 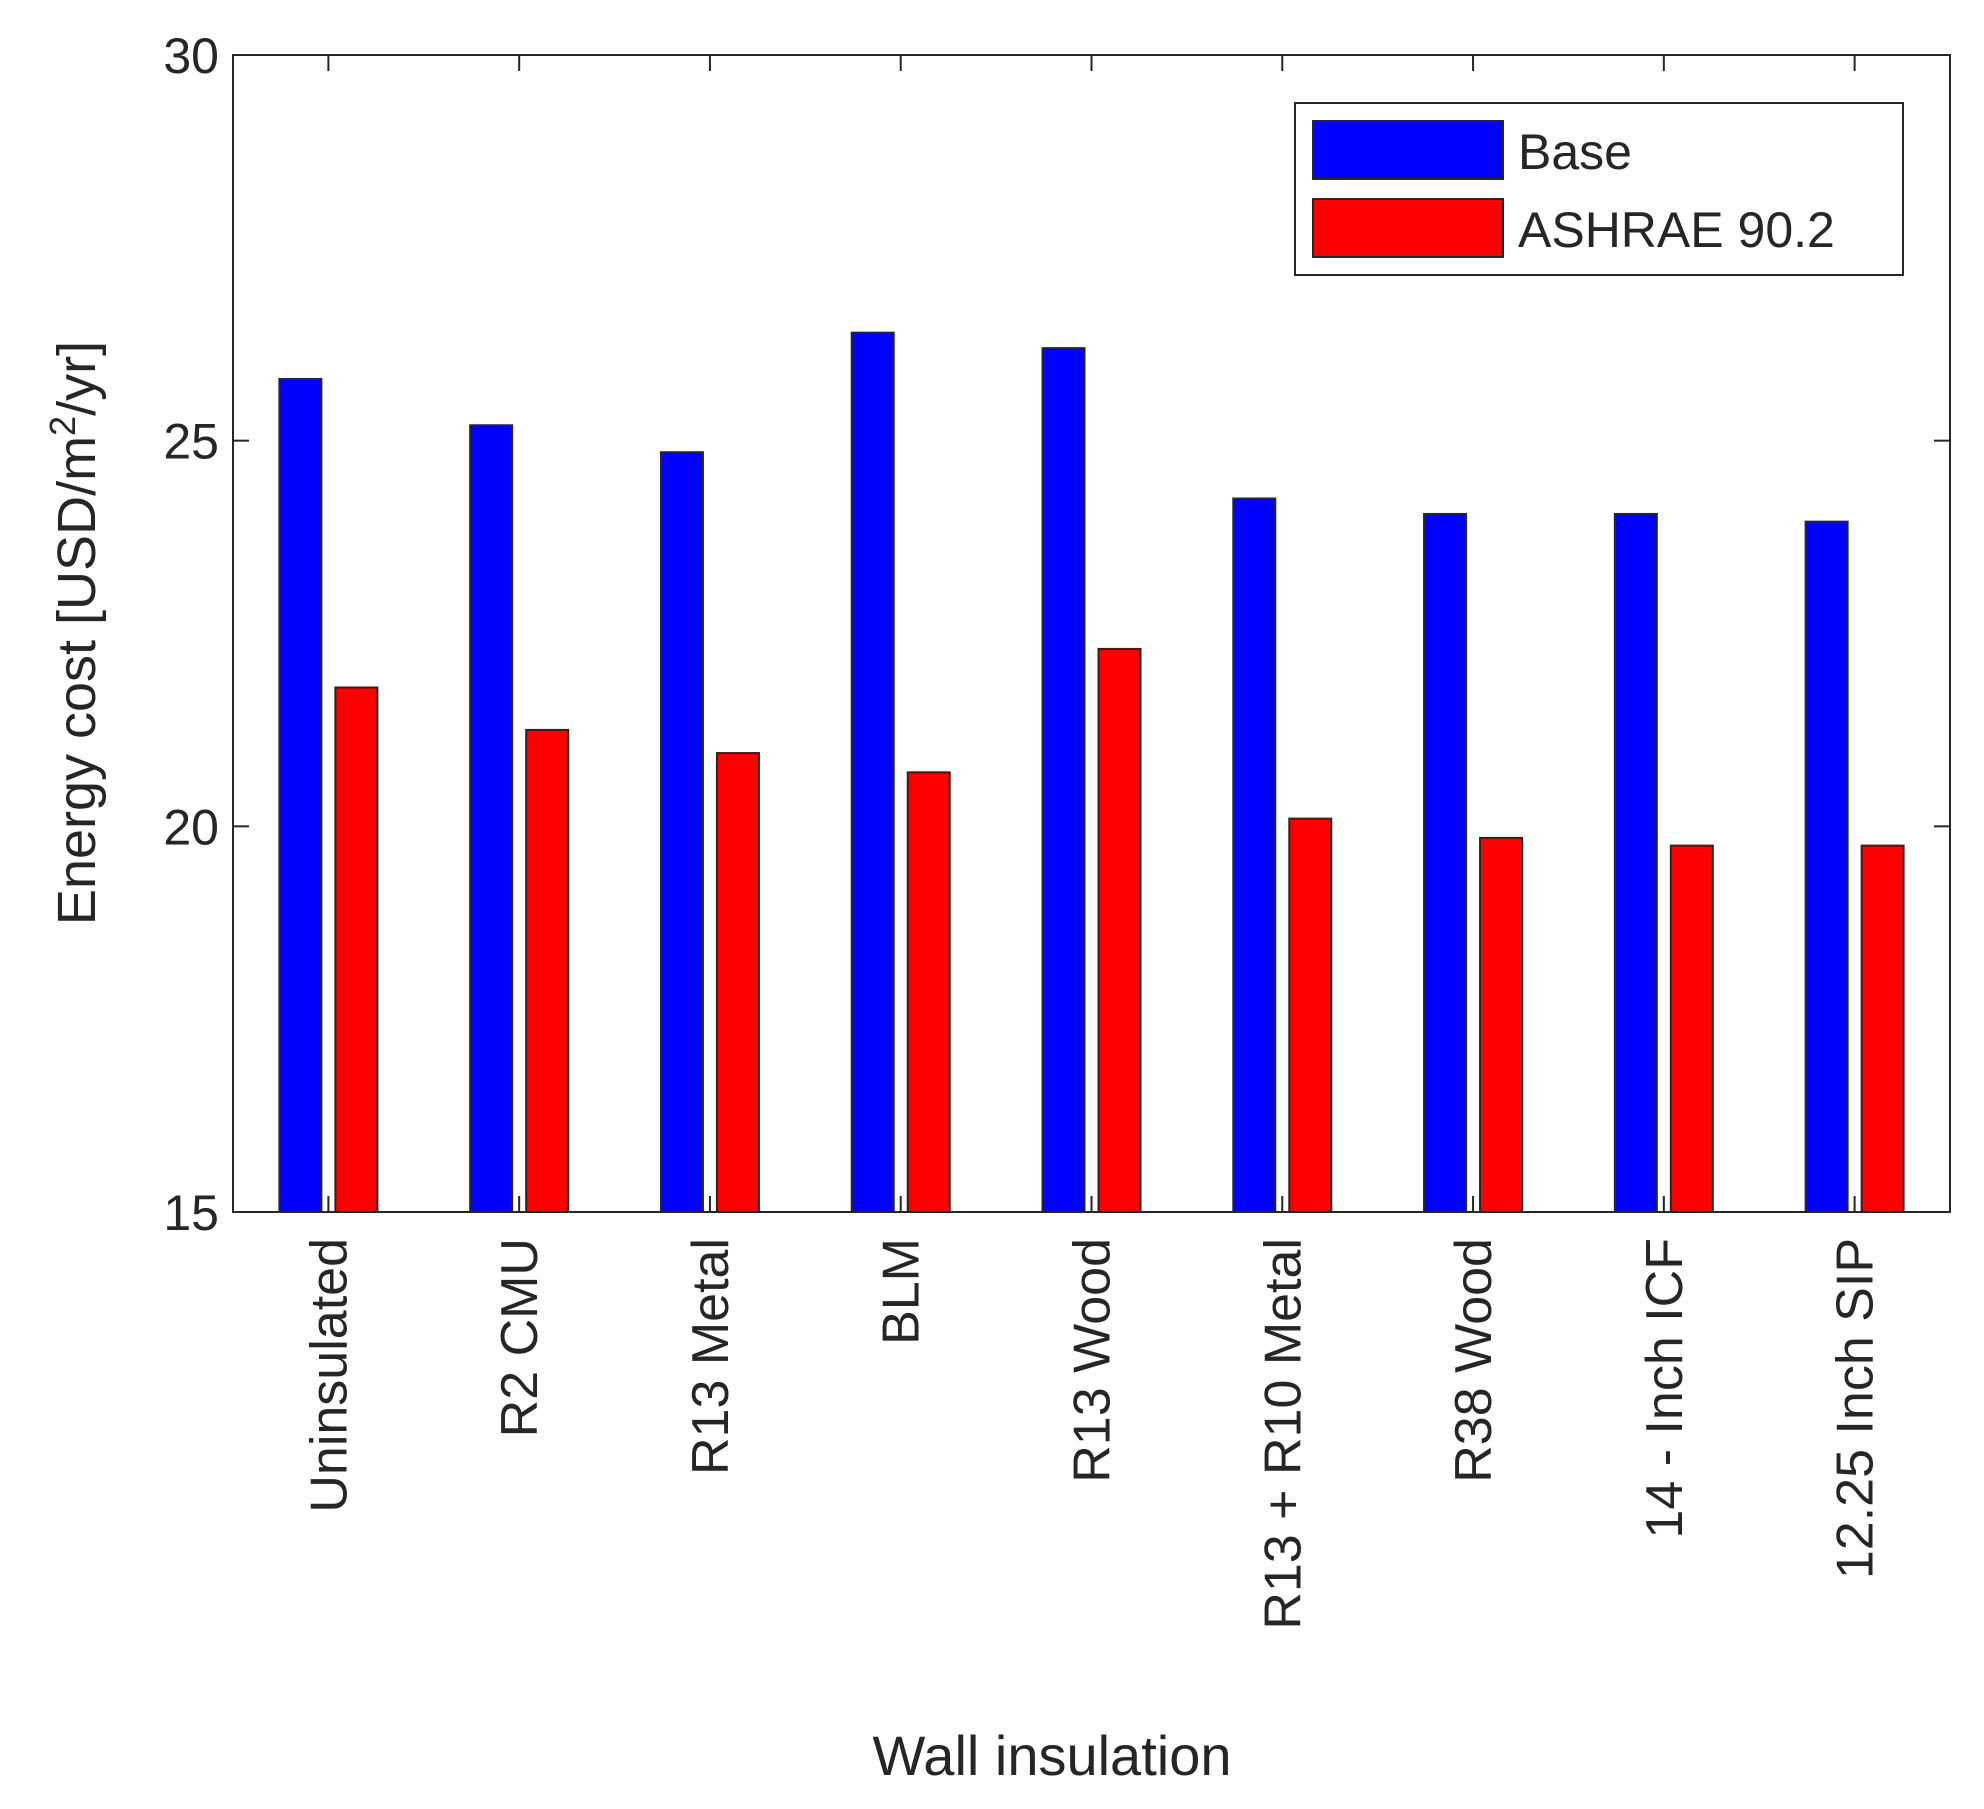 What do you see at coordinates (1599, 189) in the screenshot?
I see `legend: Base ASHRAE 90.2` at bounding box center [1599, 189].